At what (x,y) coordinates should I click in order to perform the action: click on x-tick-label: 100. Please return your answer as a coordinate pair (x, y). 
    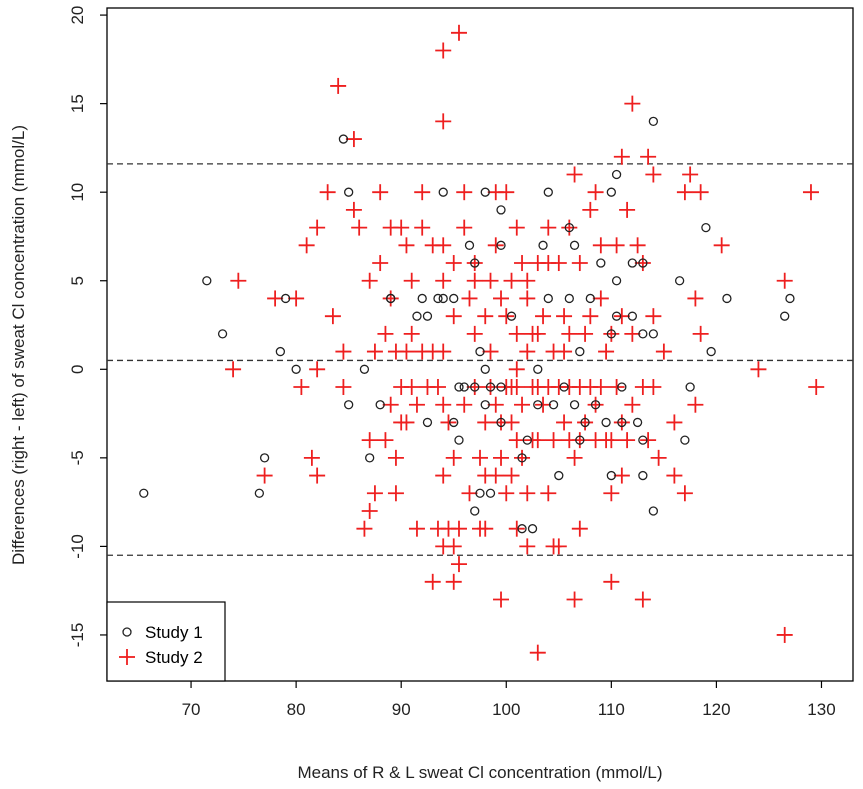
    Looking at the image, I should click on (506, 709).